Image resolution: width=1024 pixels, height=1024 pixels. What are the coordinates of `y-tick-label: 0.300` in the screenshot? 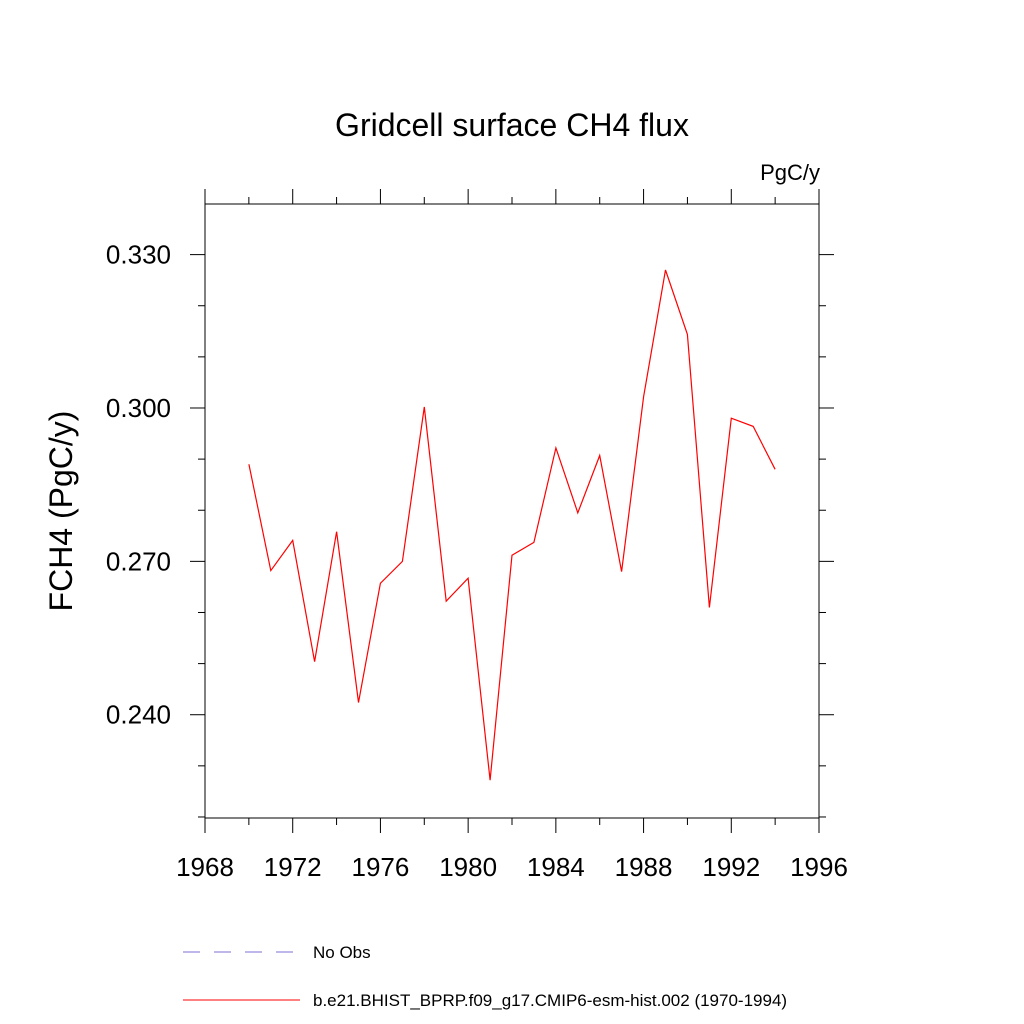 It's located at (138, 408).